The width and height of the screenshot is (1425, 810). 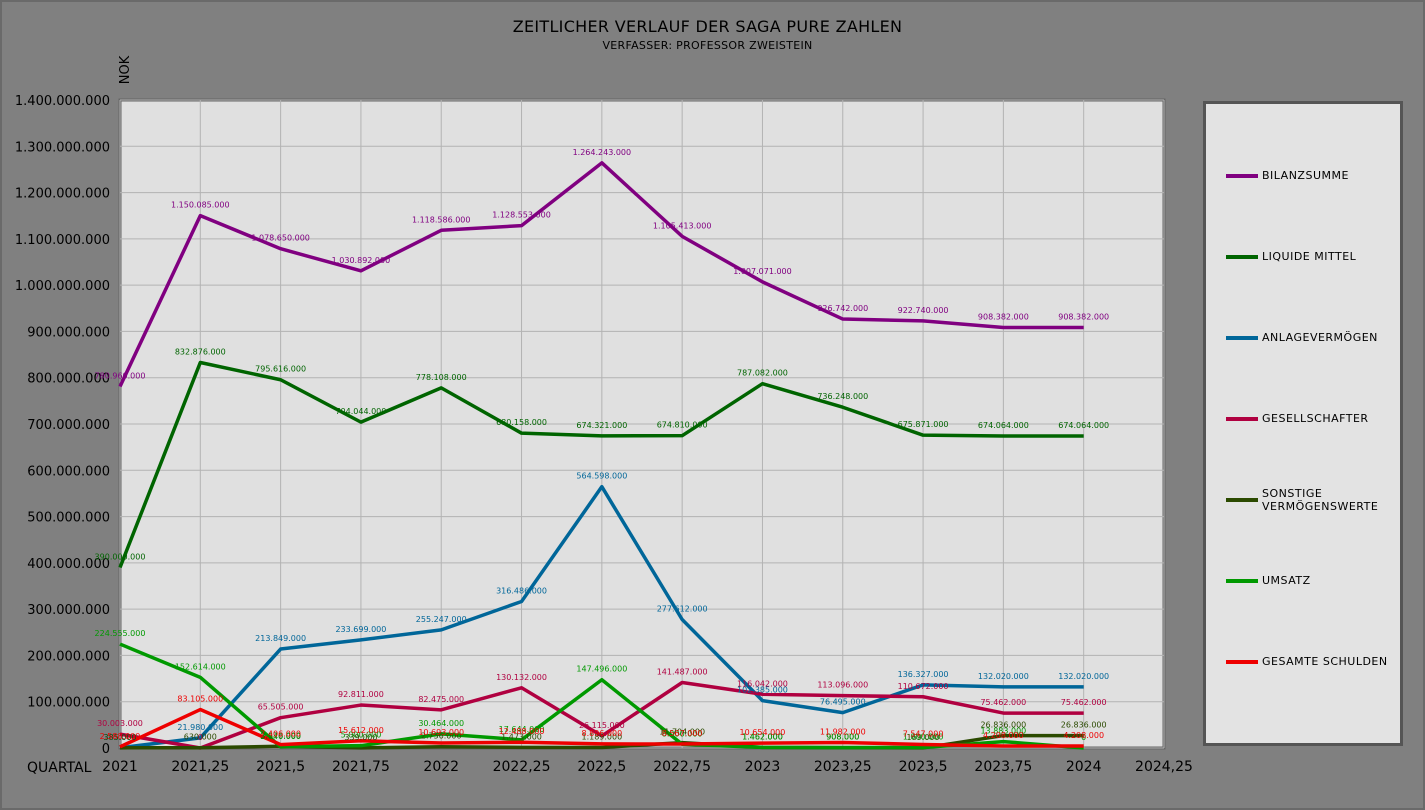 I want to click on data-label: 1.030.892.000, so click(x=361, y=260).